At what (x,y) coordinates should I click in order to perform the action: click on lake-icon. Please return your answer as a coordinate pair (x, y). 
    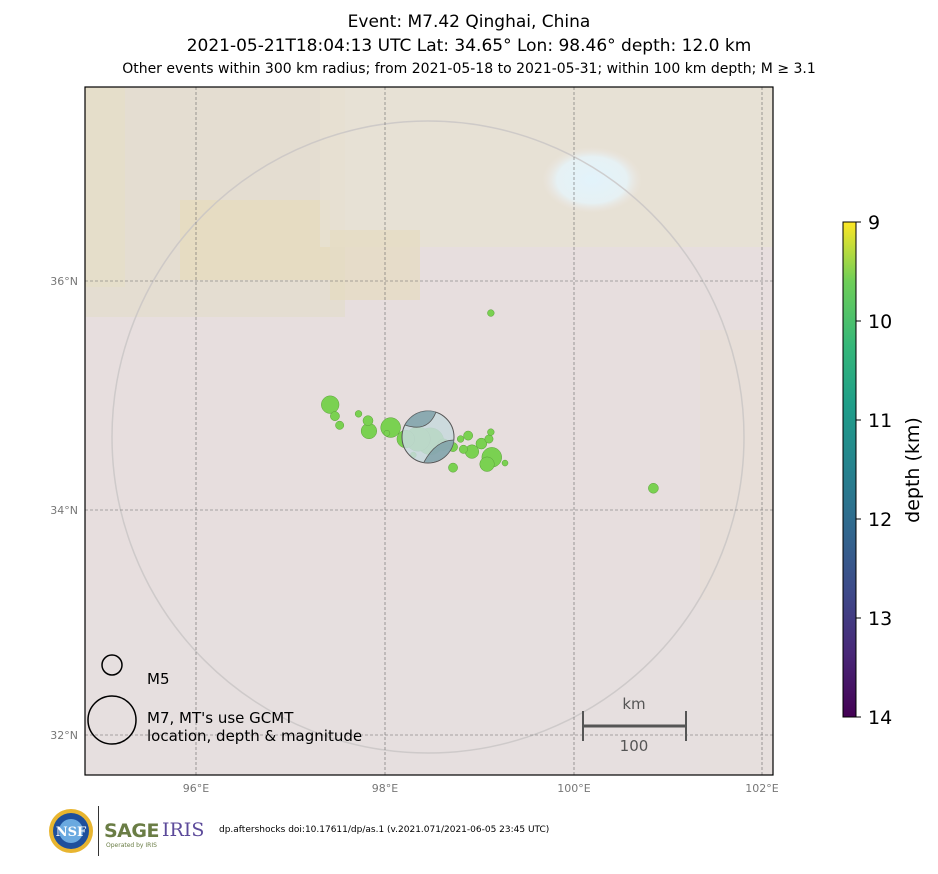
    Looking at the image, I should click on (592, 180).